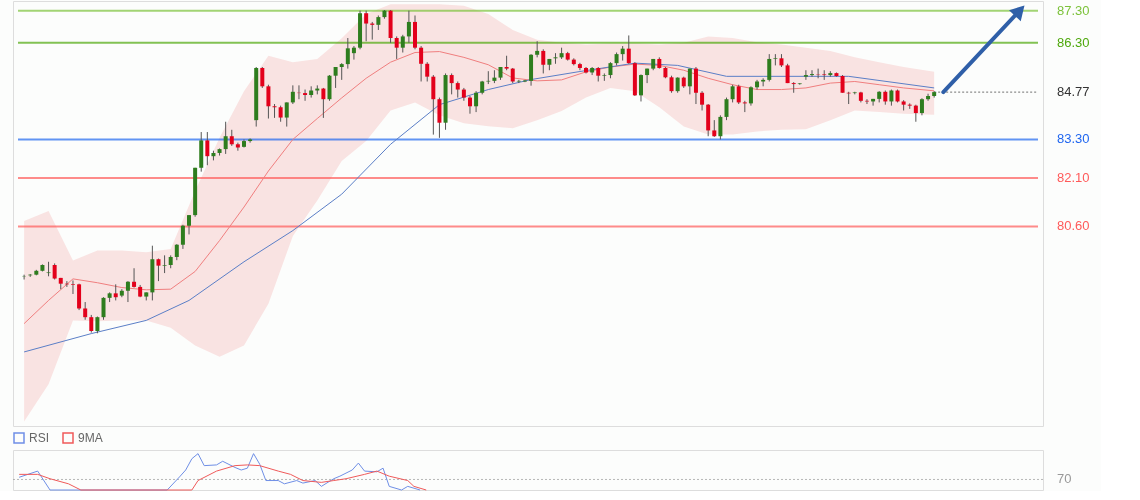 This screenshot has height=500, width=1140. I want to click on ref-line-label: 80.60, so click(1073, 226).